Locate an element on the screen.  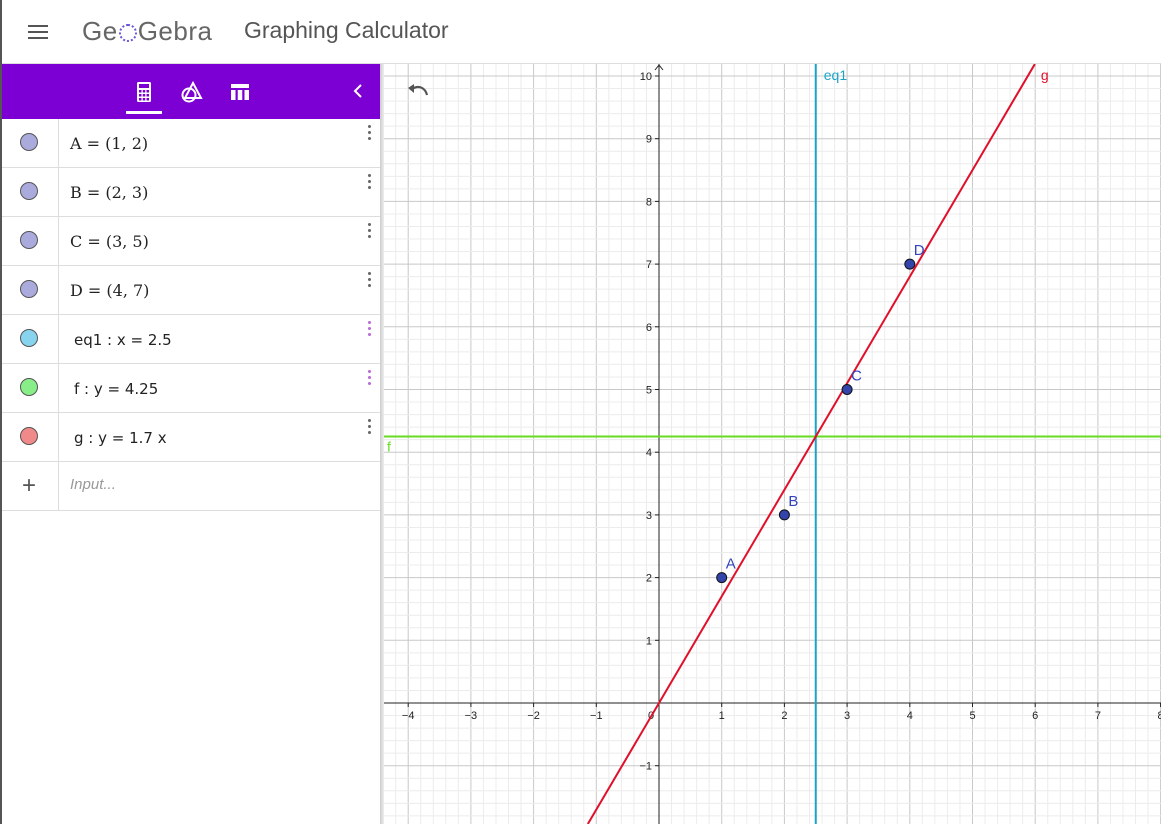
line-g-label: g is located at coordinates (1045, 75).